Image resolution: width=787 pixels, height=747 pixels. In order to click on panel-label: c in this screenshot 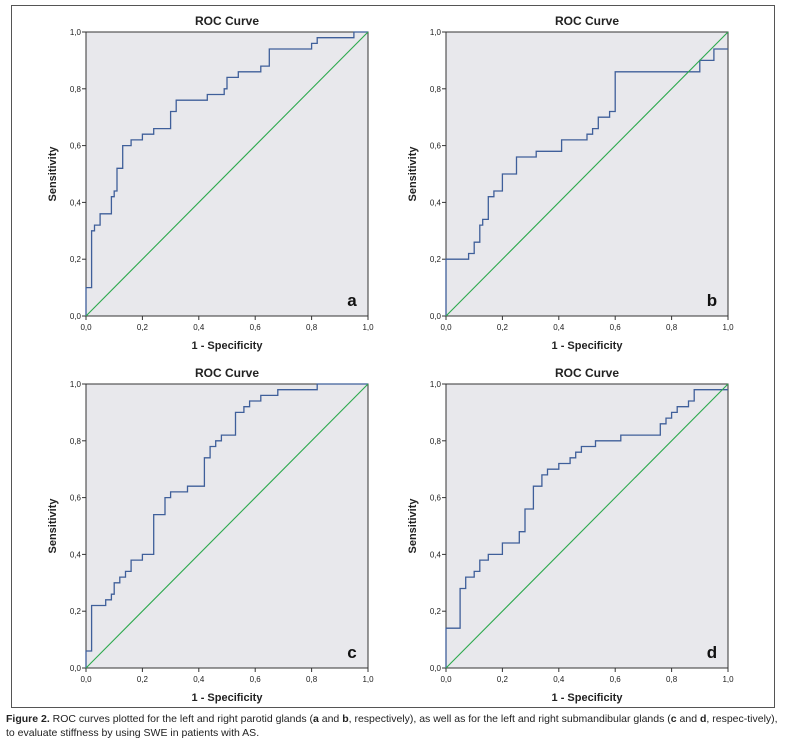, I will do `click(351, 652)`.